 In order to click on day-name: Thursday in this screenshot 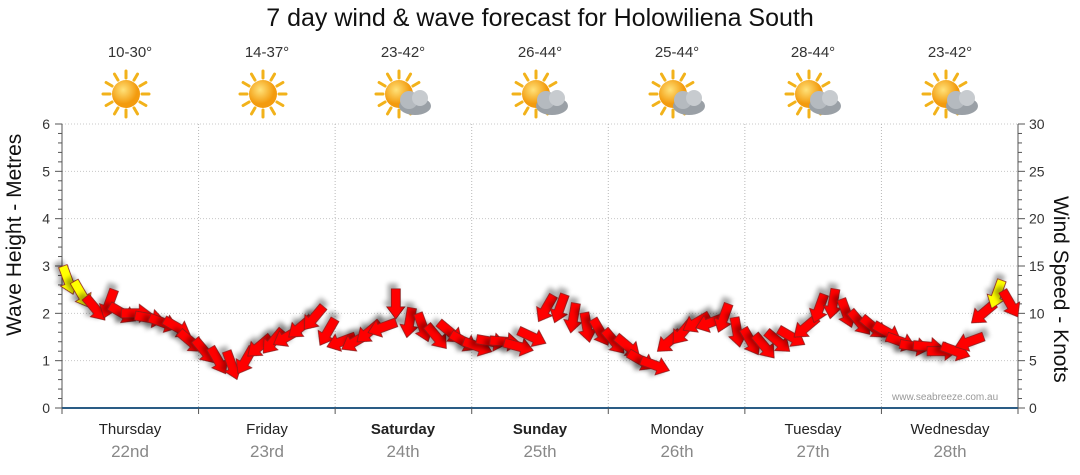, I will do `click(130, 429)`.